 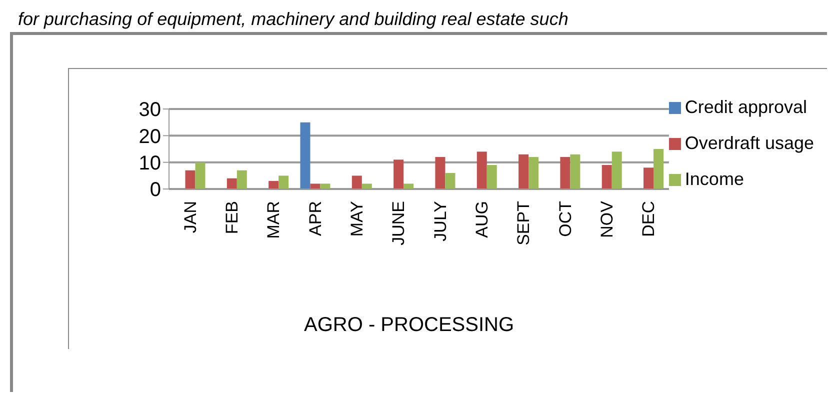 What do you see at coordinates (356, 219) in the screenshot?
I see `x-tick-label: MAY` at bounding box center [356, 219].